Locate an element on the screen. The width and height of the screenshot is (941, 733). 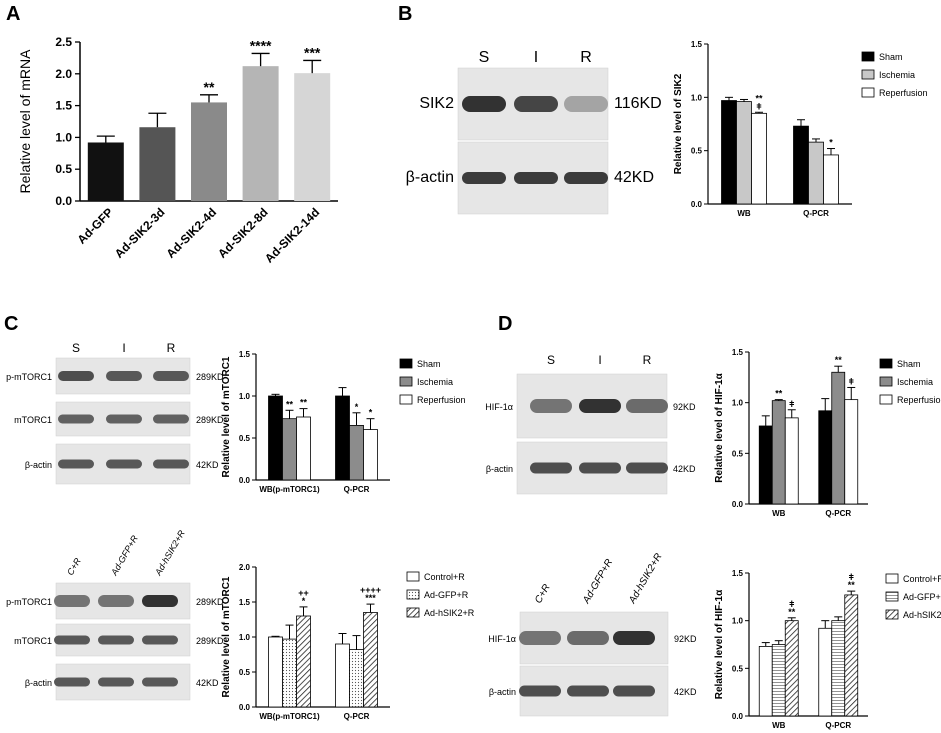
significance-label: ++ is located at coordinates (303, 593).